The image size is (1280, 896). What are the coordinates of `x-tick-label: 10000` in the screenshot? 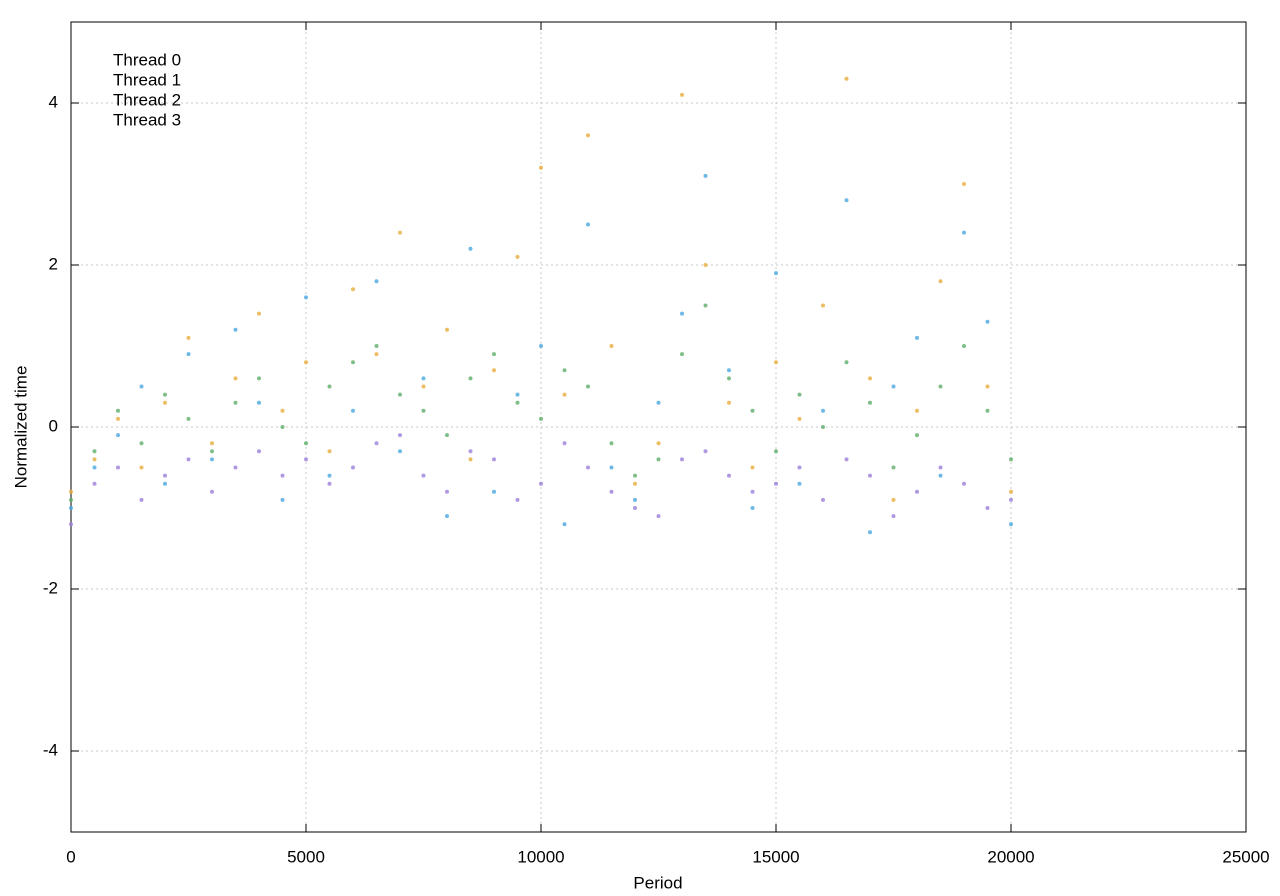 It's located at (540, 856).